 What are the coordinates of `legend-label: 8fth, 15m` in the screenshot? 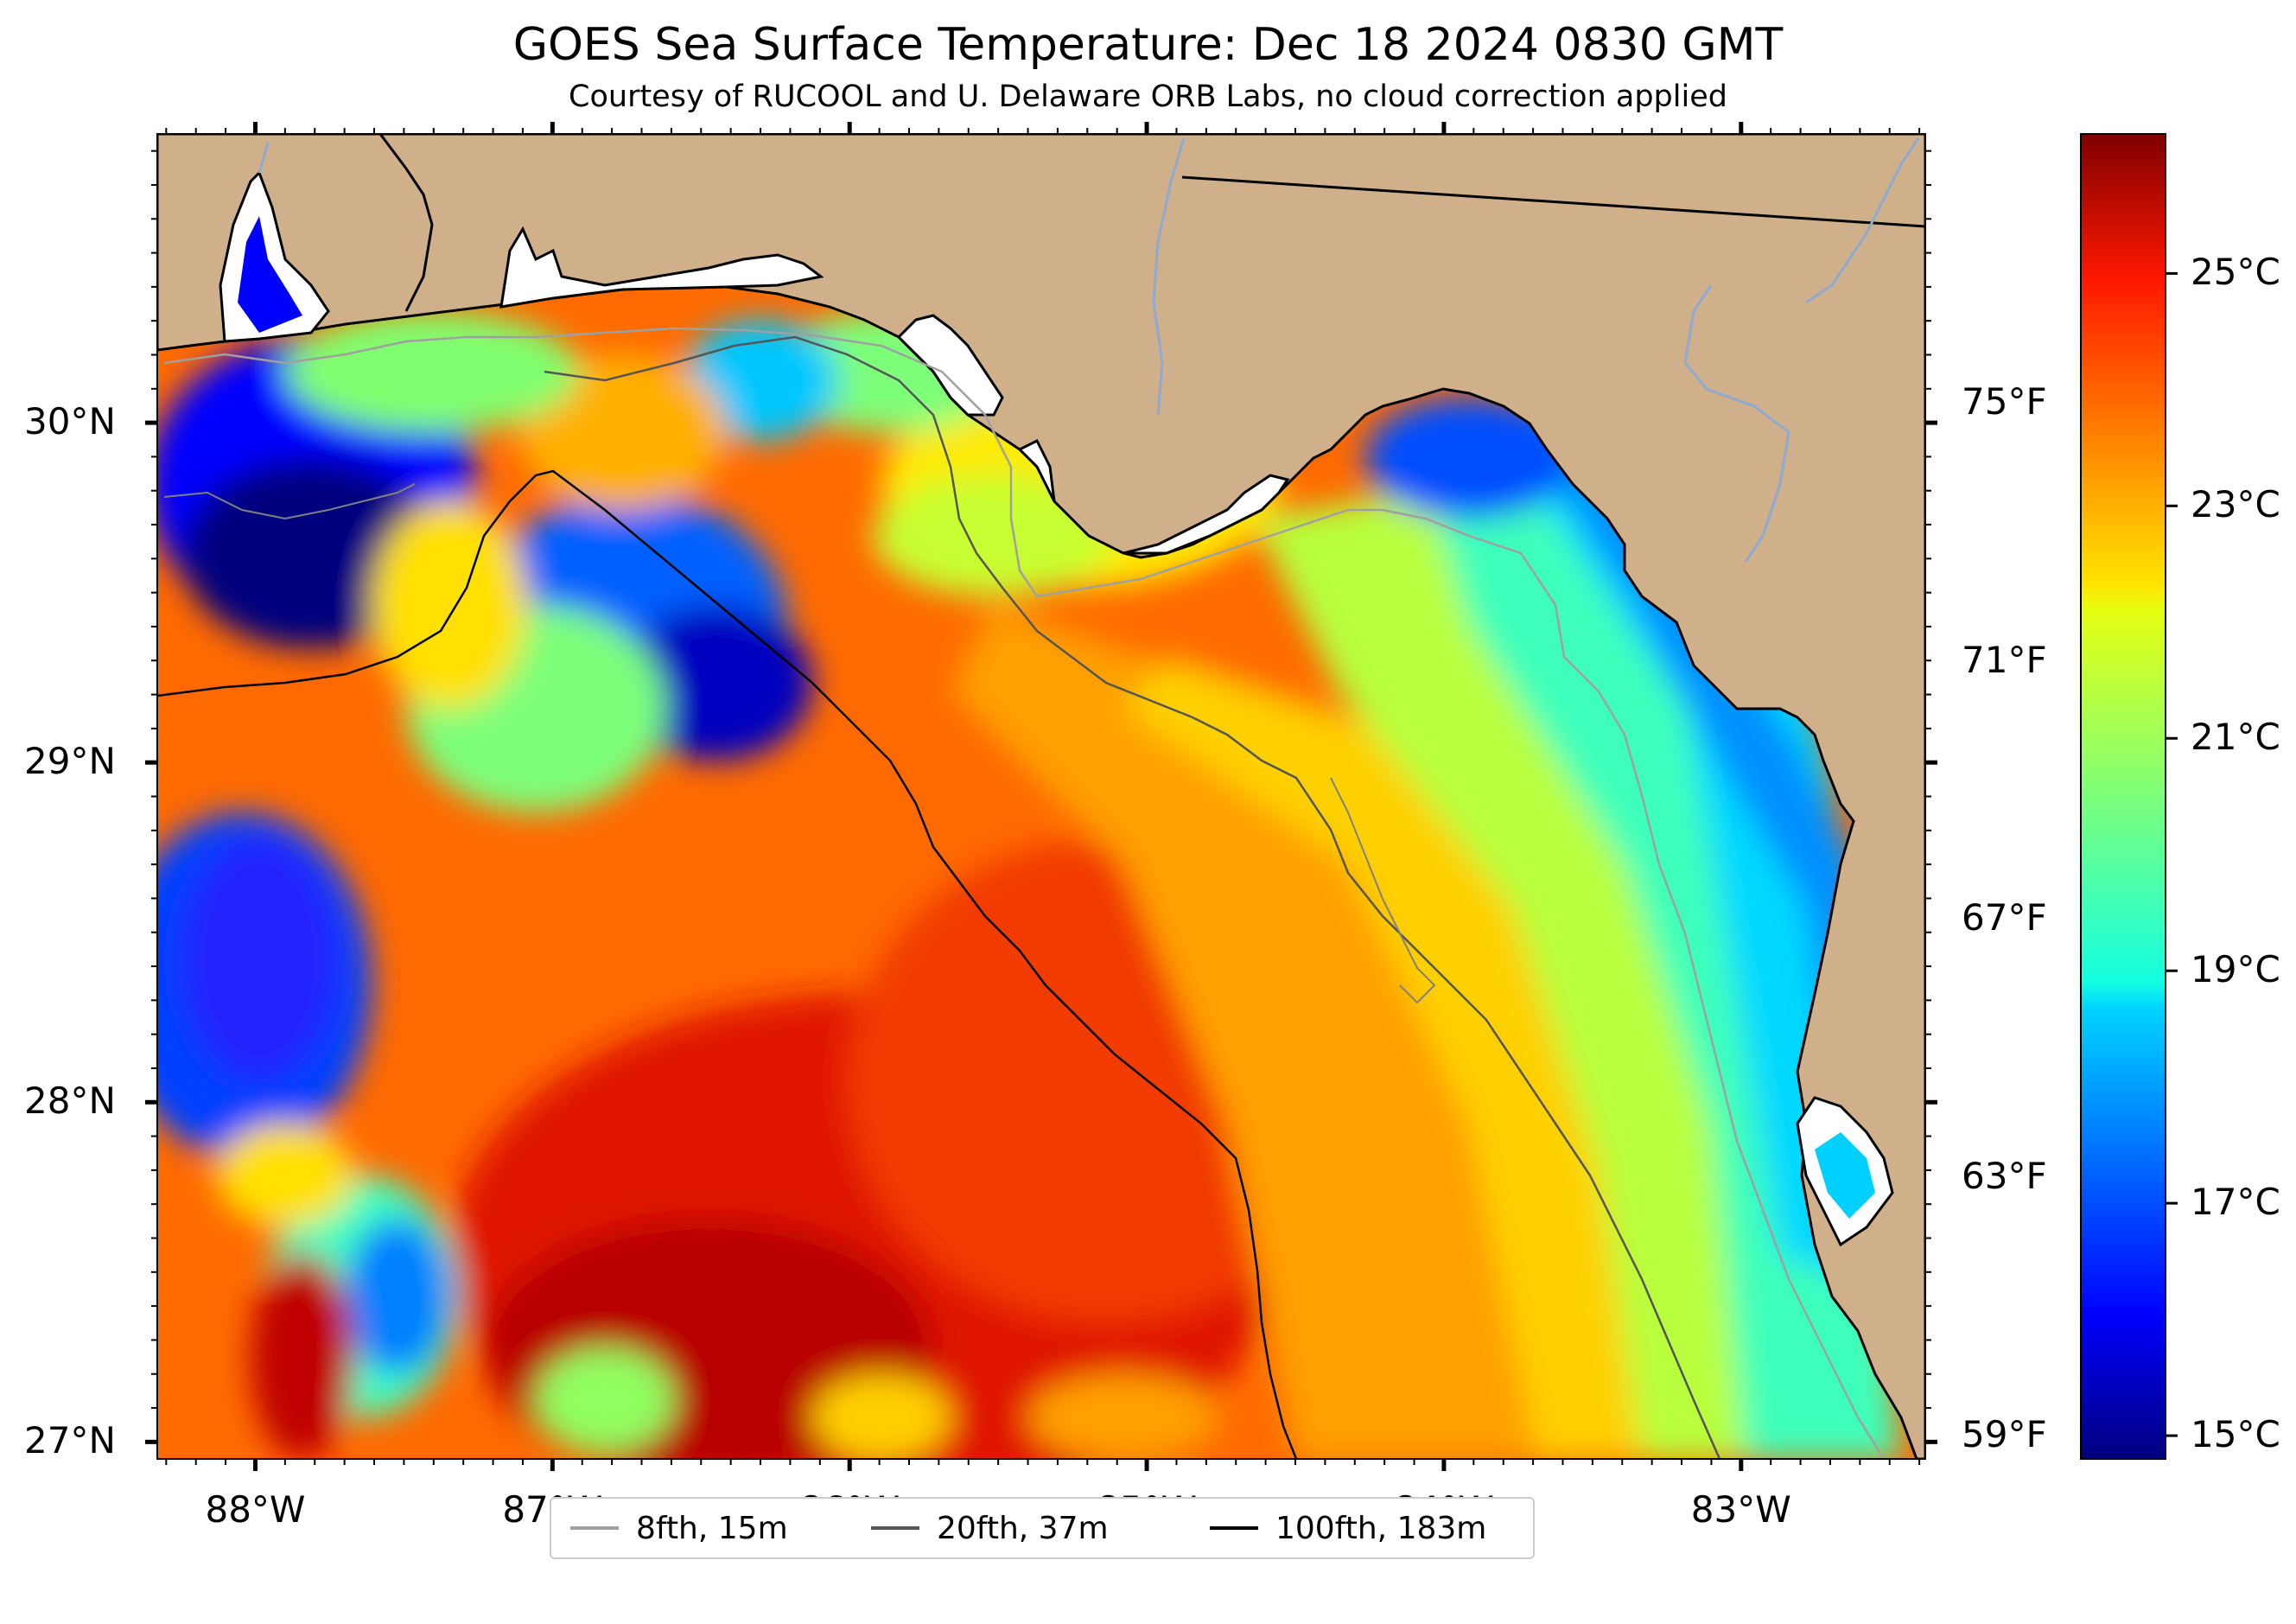 It's located at (712, 1528).